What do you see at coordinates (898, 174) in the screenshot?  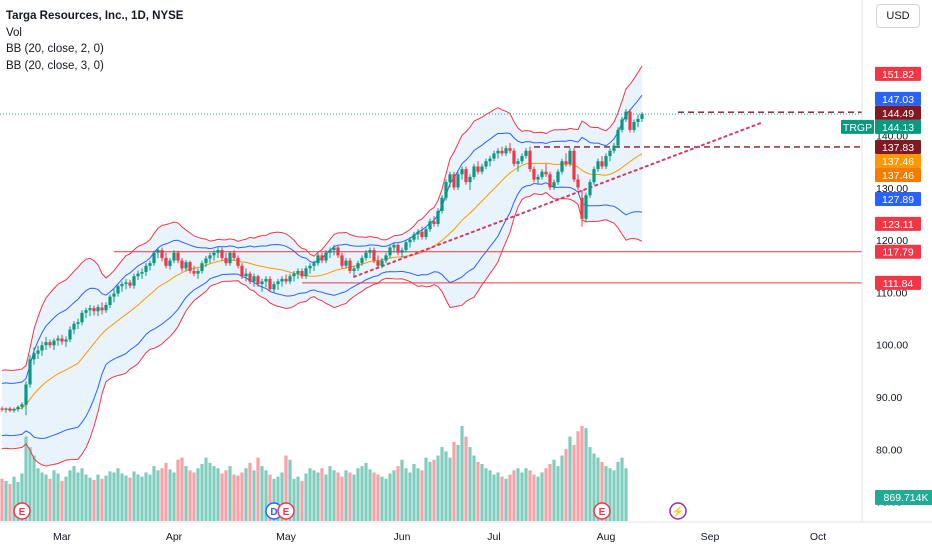 I see `price-label-box` at bounding box center [898, 174].